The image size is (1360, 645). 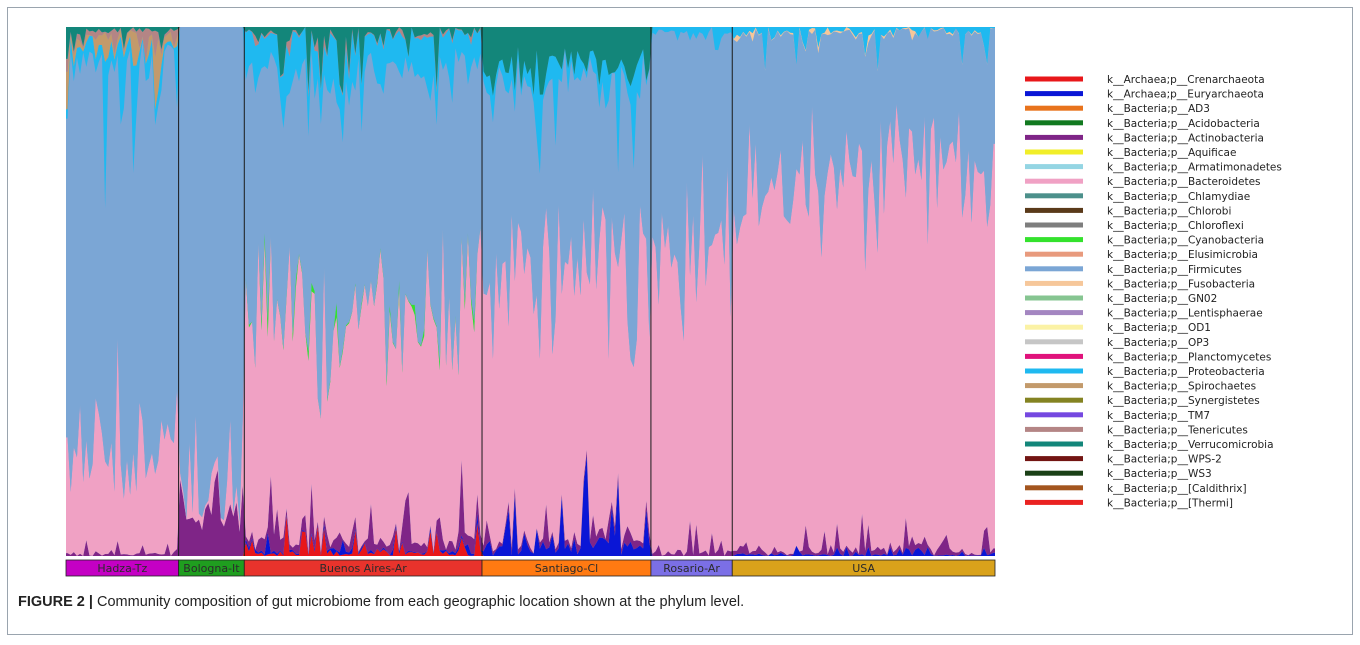 What do you see at coordinates (1054, 283) in the screenshot?
I see `legend-swatch-bacteria-fusobacteria` at bounding box center [1054, 283].